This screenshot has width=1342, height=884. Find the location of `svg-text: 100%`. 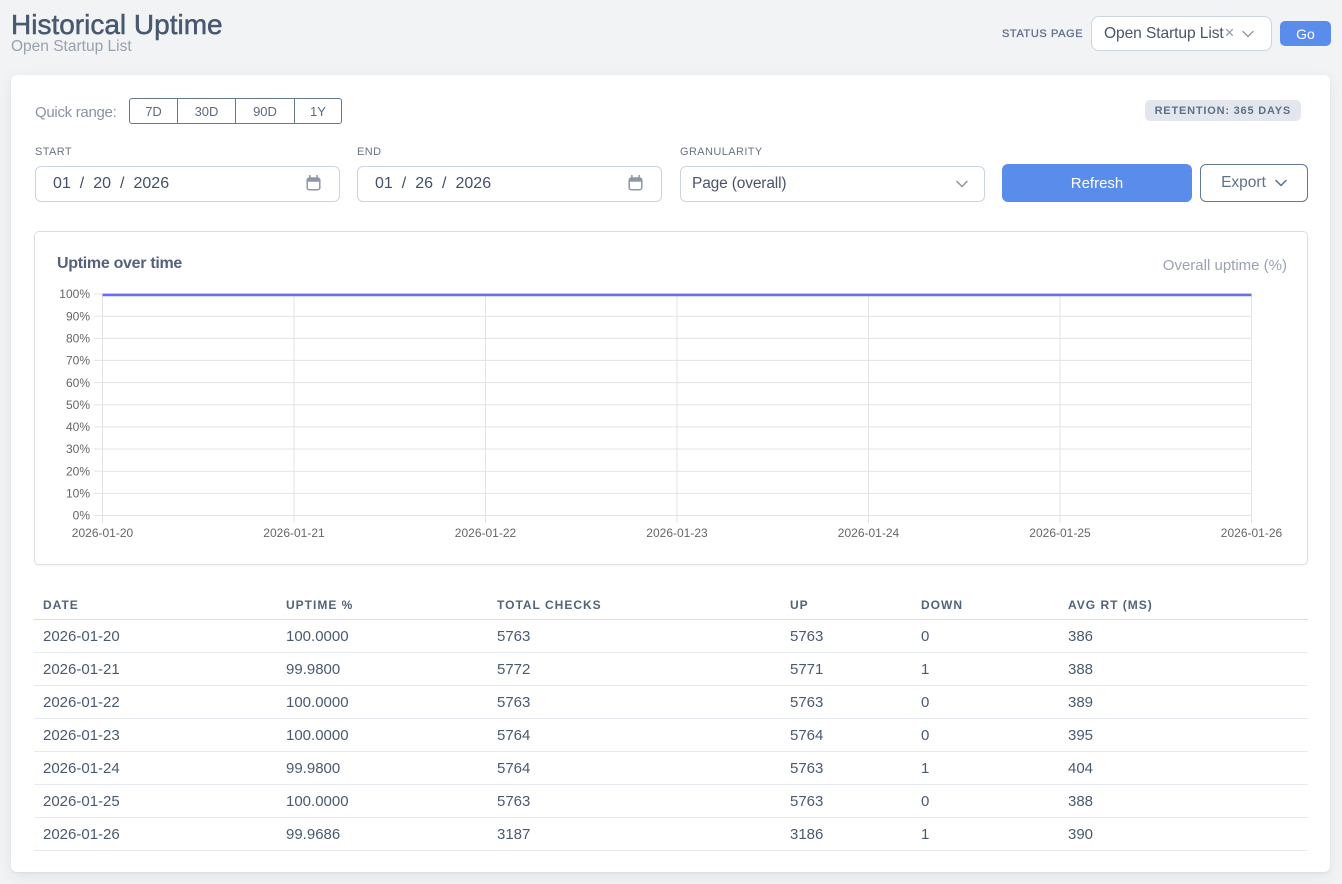

svg-text: 100% is located at coordinates (74, 294).